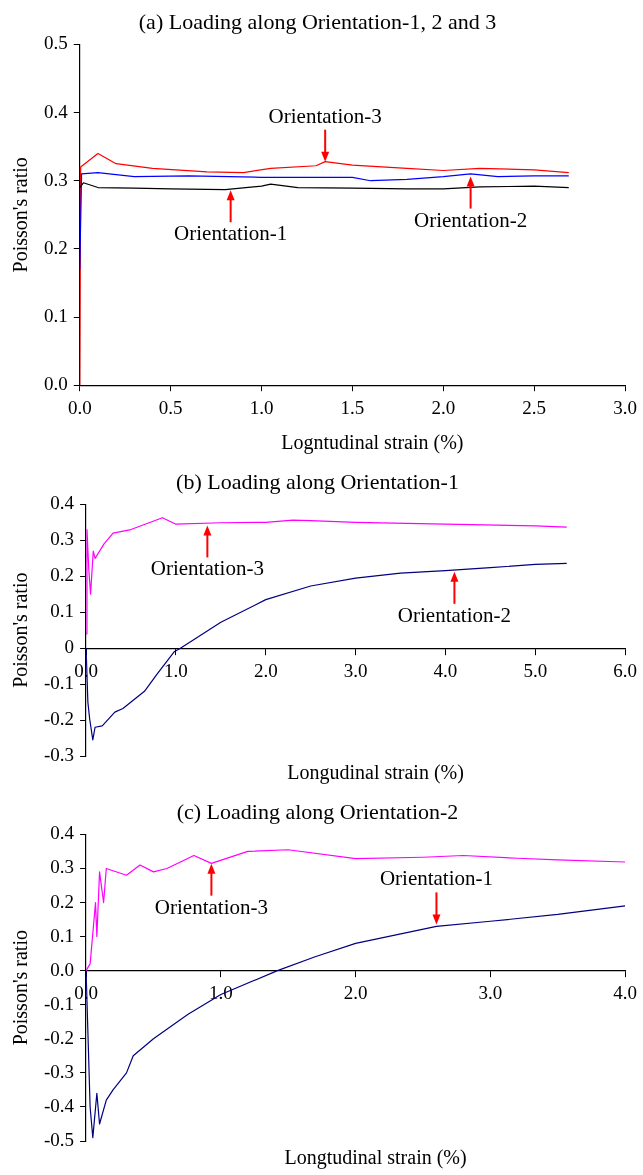 This screenshot has width=643, height=1175. I want to click on chart-title: (a) Loading along Orientation-1, 2 and 3, so click(317, 21).